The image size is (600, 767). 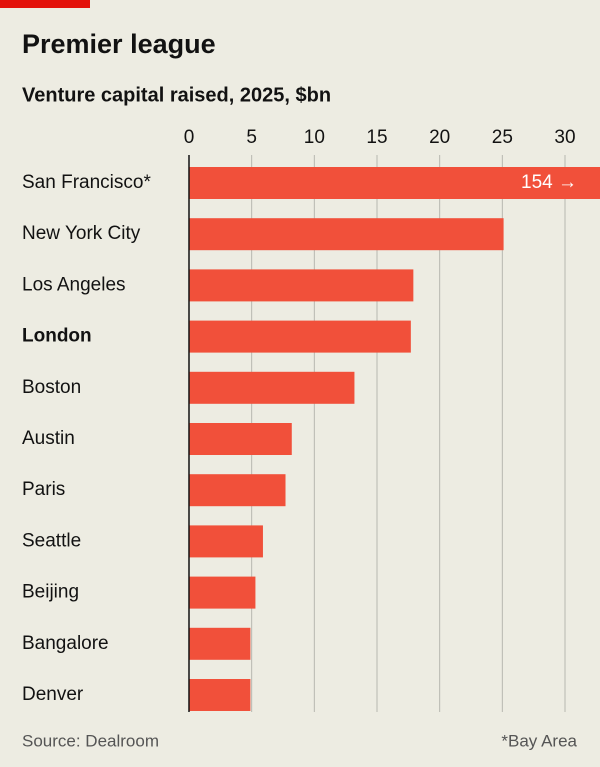 I want to click on source: Source: Dealroom, so click(x=90, y=740).